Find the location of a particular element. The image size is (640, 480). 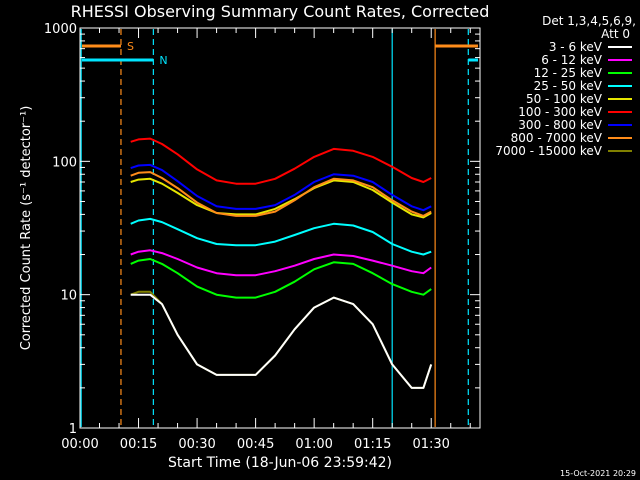

x-tick-label: 01:15 is located at coordinates (372, 444).